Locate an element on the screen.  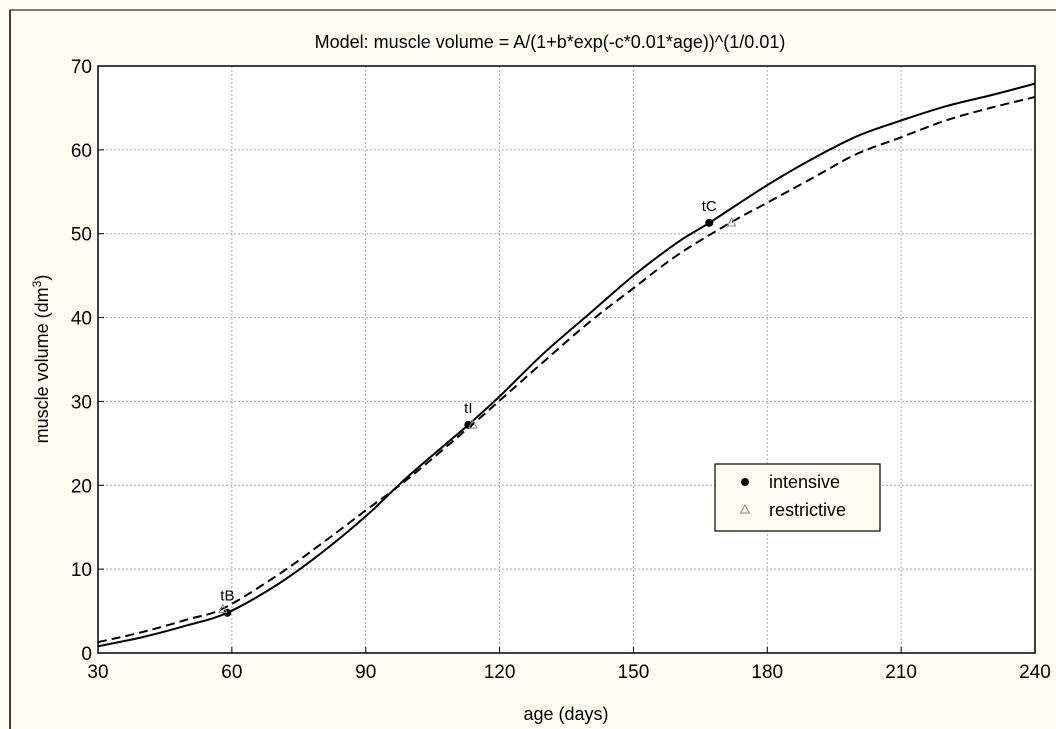
y-tick-label-20: 20 is located at coordinates (81, 486).